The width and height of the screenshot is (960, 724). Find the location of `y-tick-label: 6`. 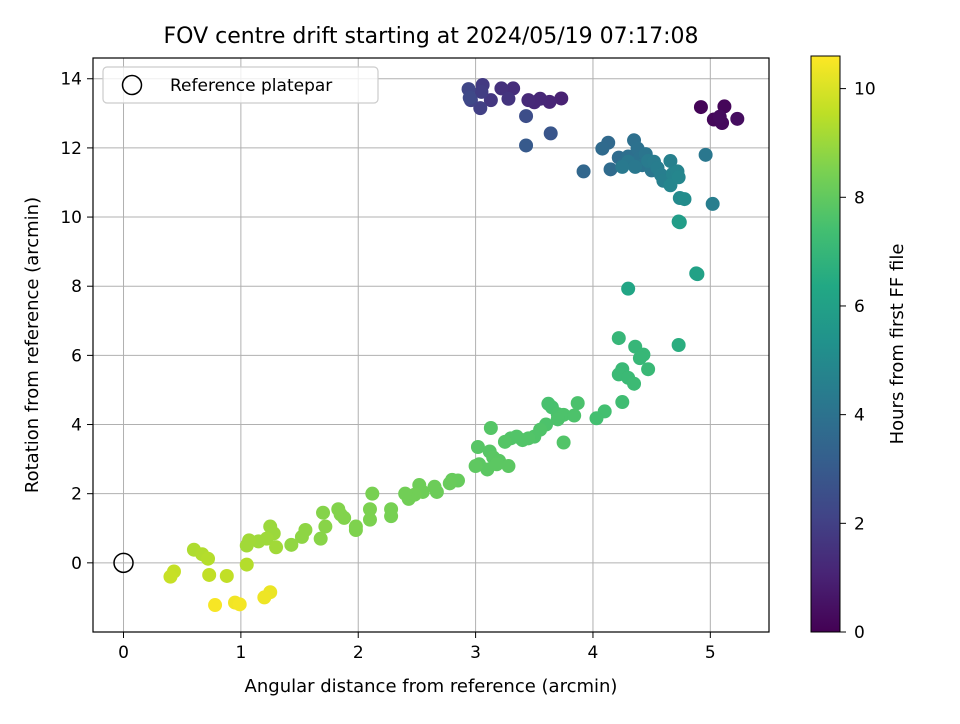

y-tick-label: 6 is located at coordinates (76, 356).